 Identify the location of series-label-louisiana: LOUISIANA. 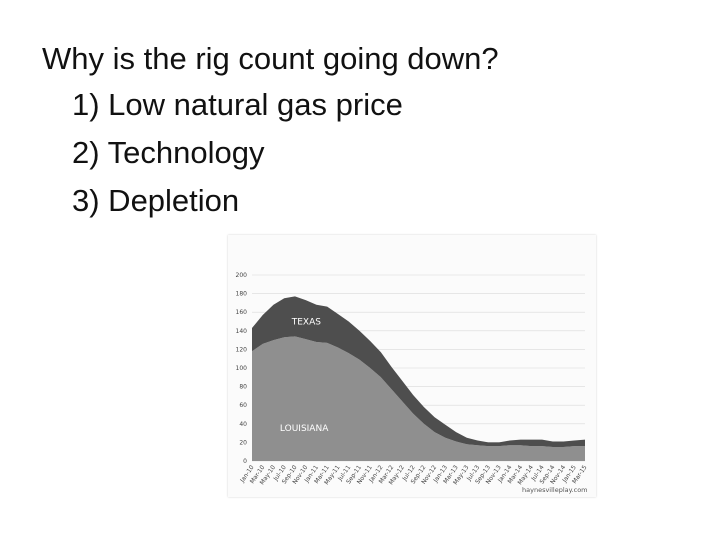
(304, 429).